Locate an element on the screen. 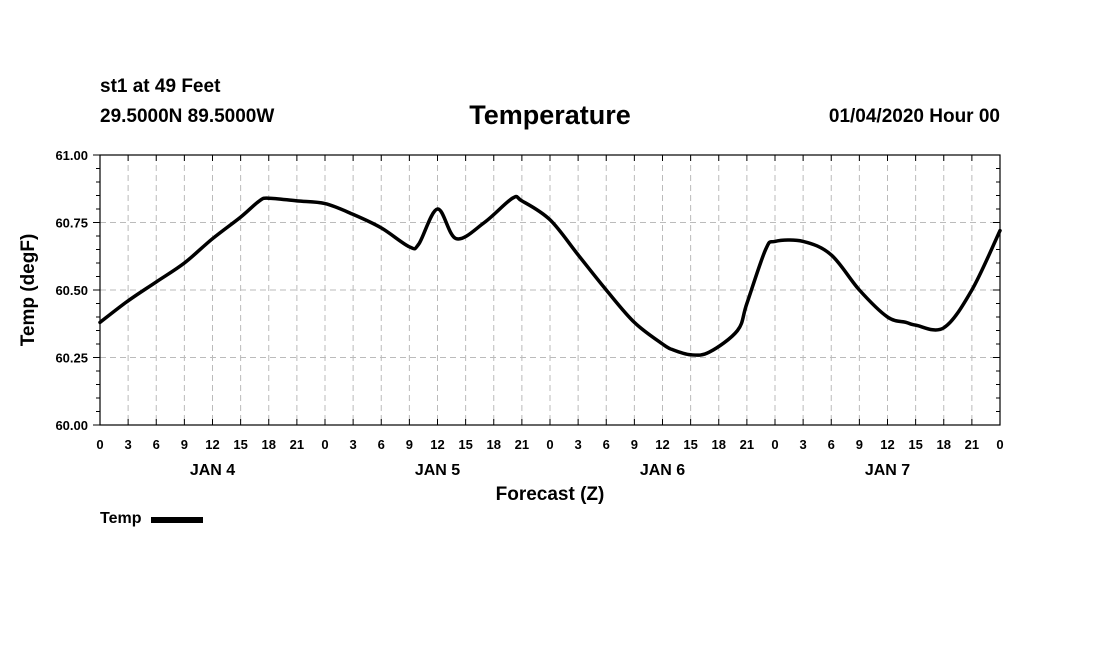 The height and width of the screenshot is (650, 1100). chart-title: Temperature is located at coordinates (550, 115).